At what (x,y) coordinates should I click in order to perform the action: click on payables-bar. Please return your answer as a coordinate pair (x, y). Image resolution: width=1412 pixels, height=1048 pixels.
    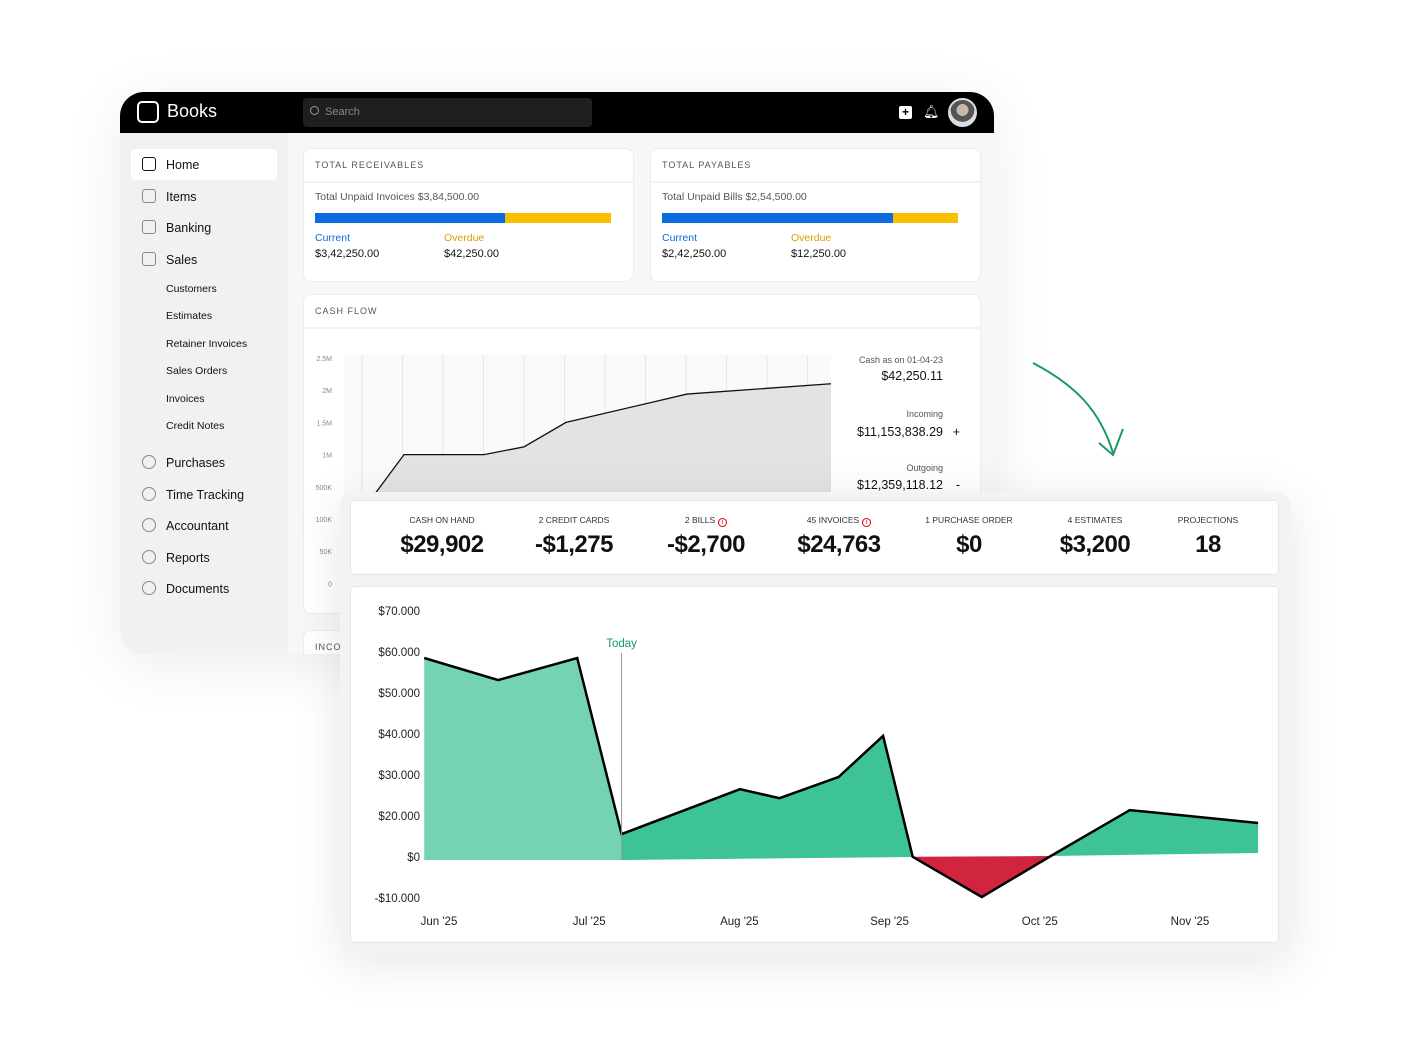
    Looking at the image, I should click on (810, 218).